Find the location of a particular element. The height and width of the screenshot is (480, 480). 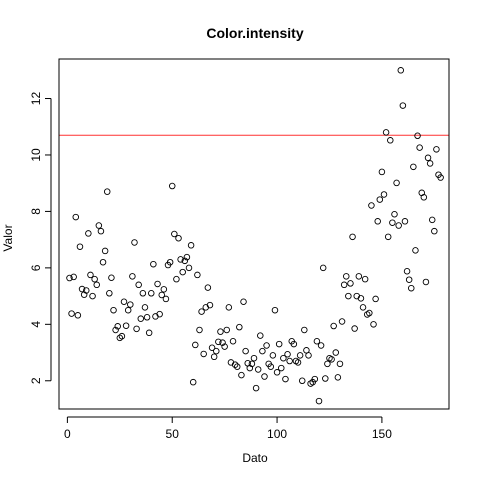

x-axis-label: Dato is located at coordinates (255, 458).